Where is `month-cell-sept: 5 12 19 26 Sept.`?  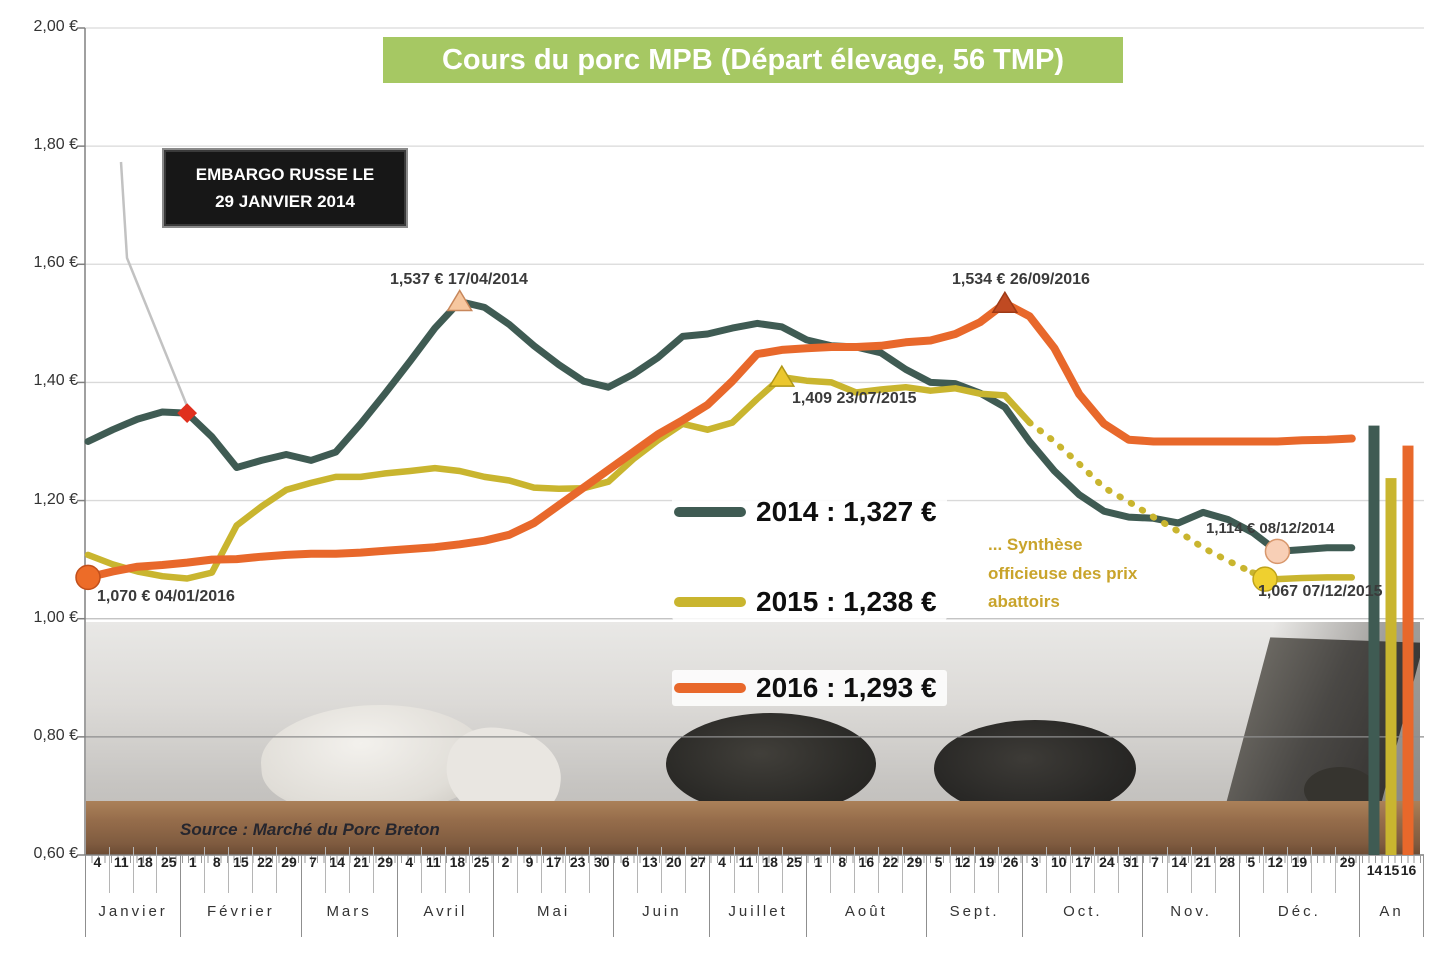 month-cell-sept: 5 12 19 26 Sept. is located at coordinates (975, 892).